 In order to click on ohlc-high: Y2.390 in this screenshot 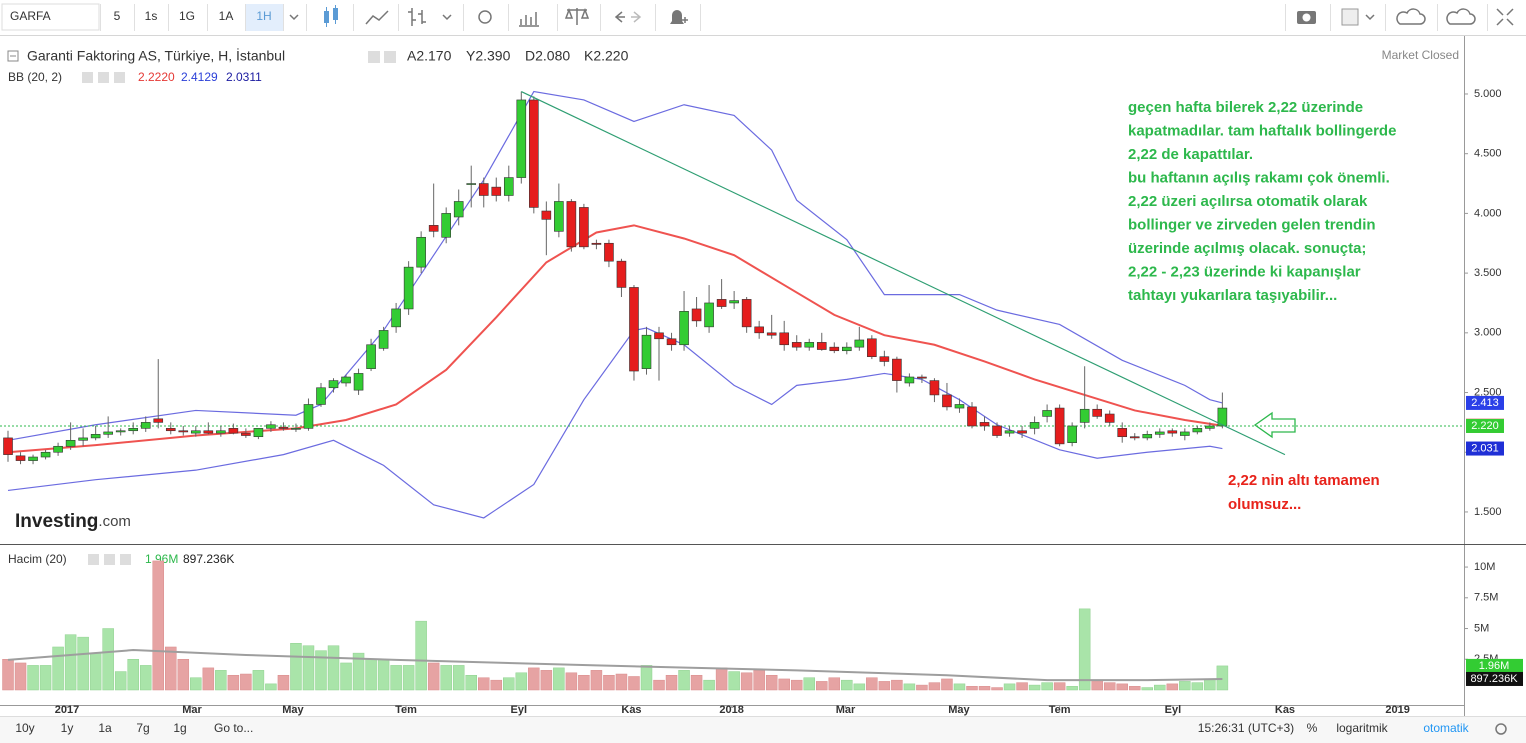, I will do `click(488, 56)`.